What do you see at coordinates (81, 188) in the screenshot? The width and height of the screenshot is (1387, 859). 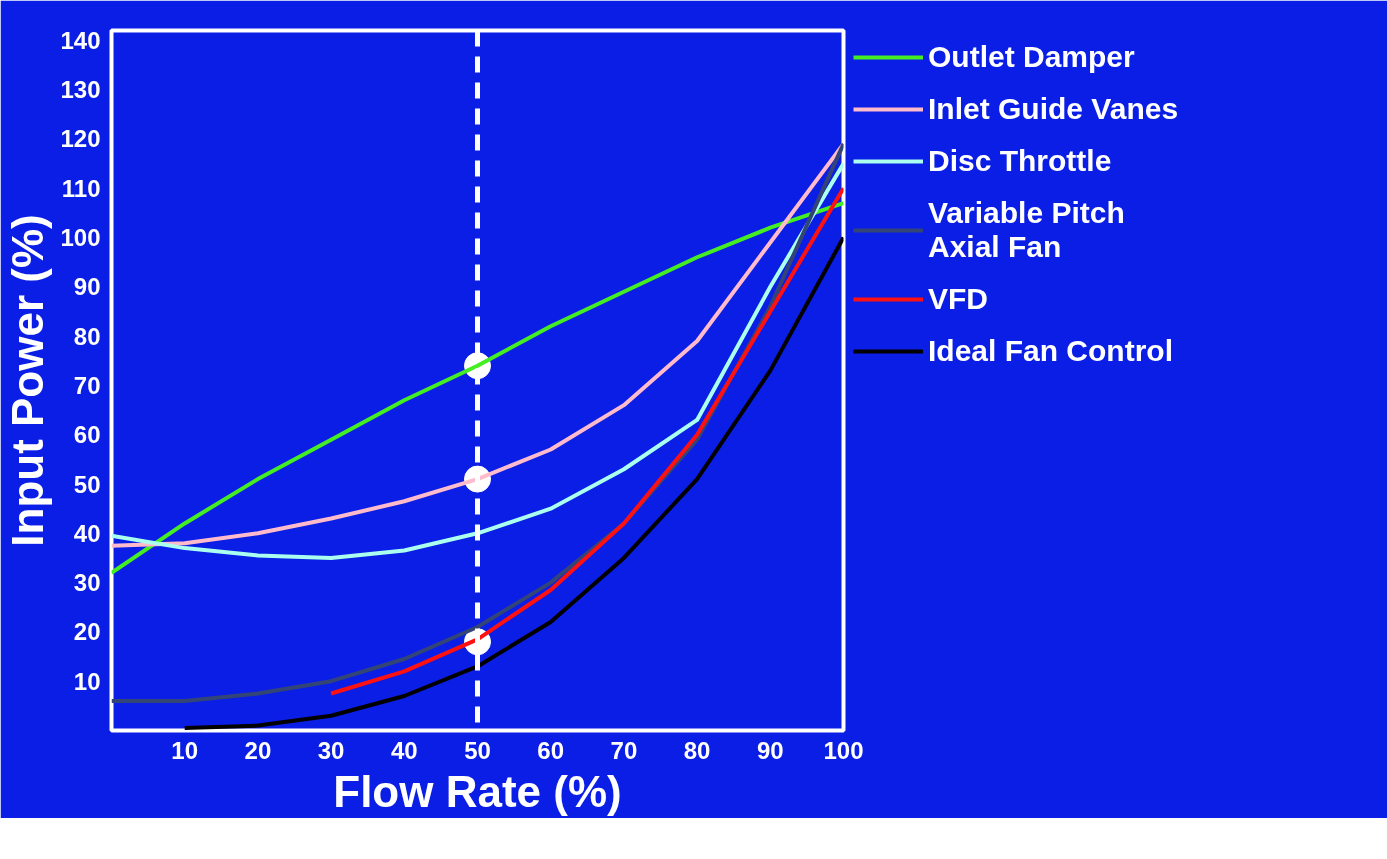 I see `y-tick-label: 110` at bounding box center [81, 188].